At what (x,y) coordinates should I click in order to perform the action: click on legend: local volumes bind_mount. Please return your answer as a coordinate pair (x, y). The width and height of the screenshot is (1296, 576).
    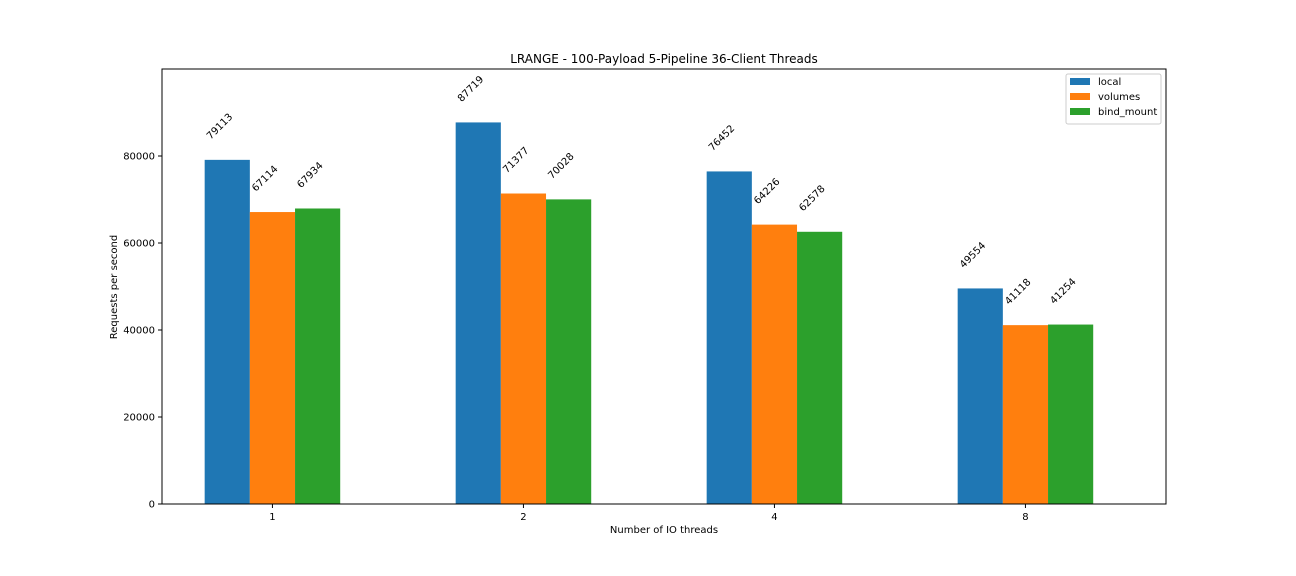
    Looking at the image, I should click on (1113, 99).